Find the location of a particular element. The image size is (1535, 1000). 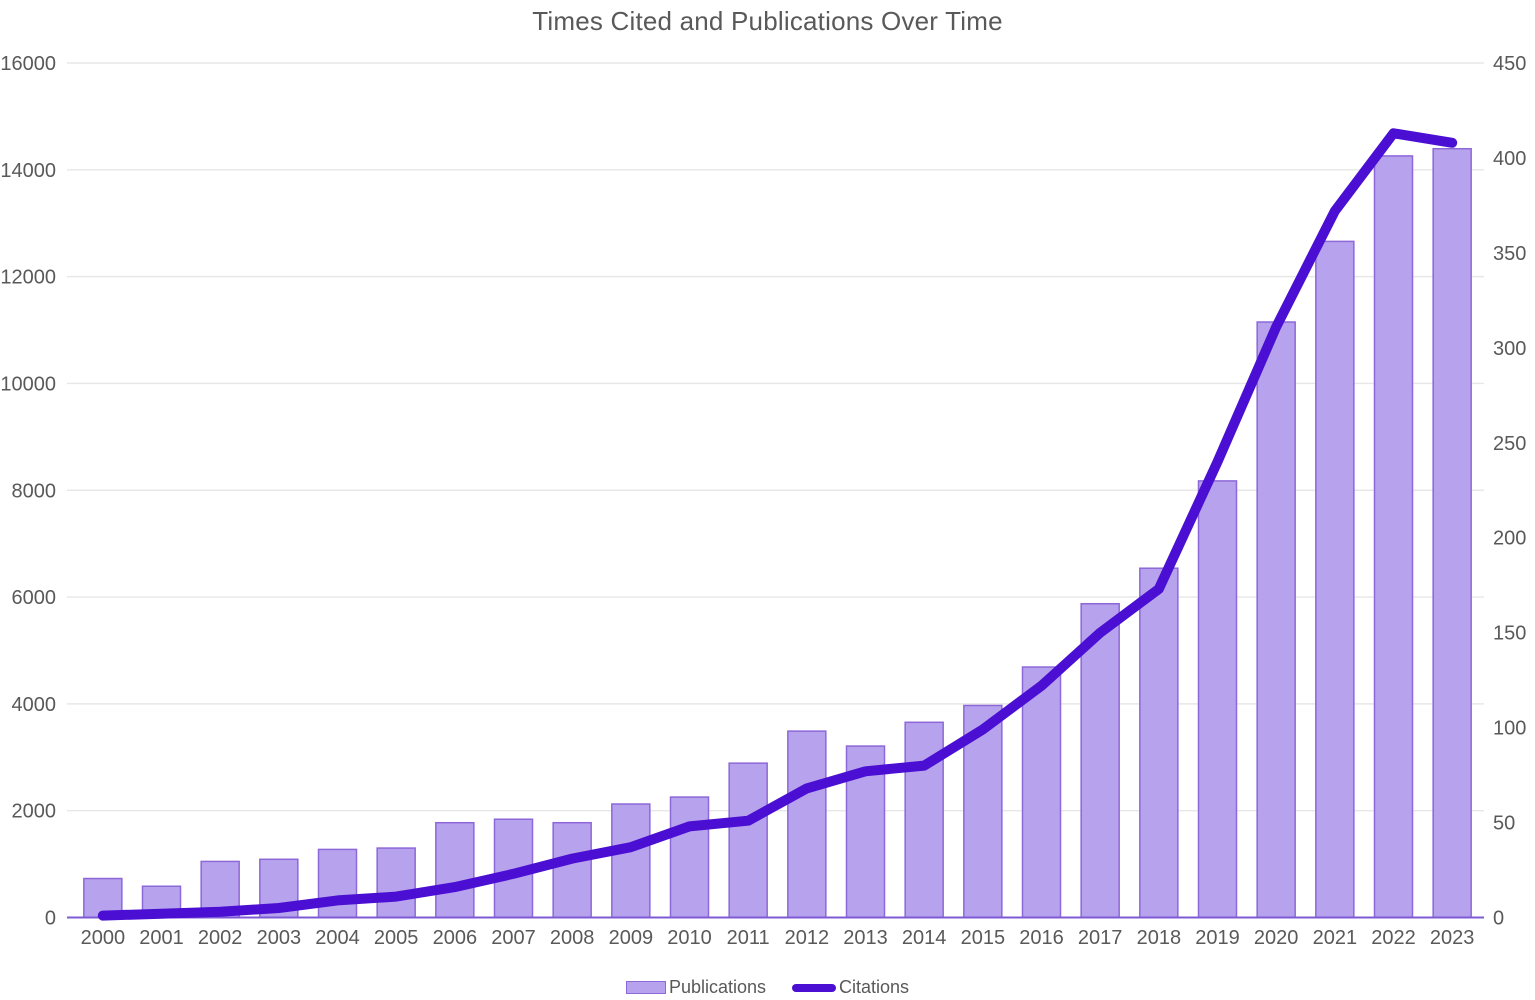

x-axis-tick-label: 2009 is located at coordinates (631, 938).